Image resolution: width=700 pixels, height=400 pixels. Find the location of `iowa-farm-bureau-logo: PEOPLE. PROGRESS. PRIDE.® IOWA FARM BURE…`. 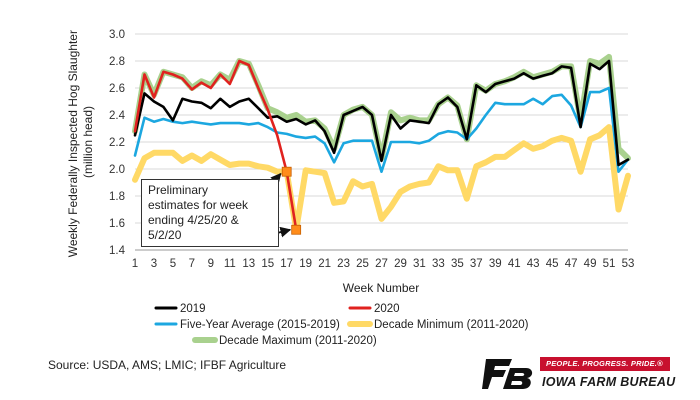

iowa-farm-bureau-logo: PEOPLE. PROGRESS. PRIDE.® IOWA FARM BURE… is located at coordinates (582, 375).